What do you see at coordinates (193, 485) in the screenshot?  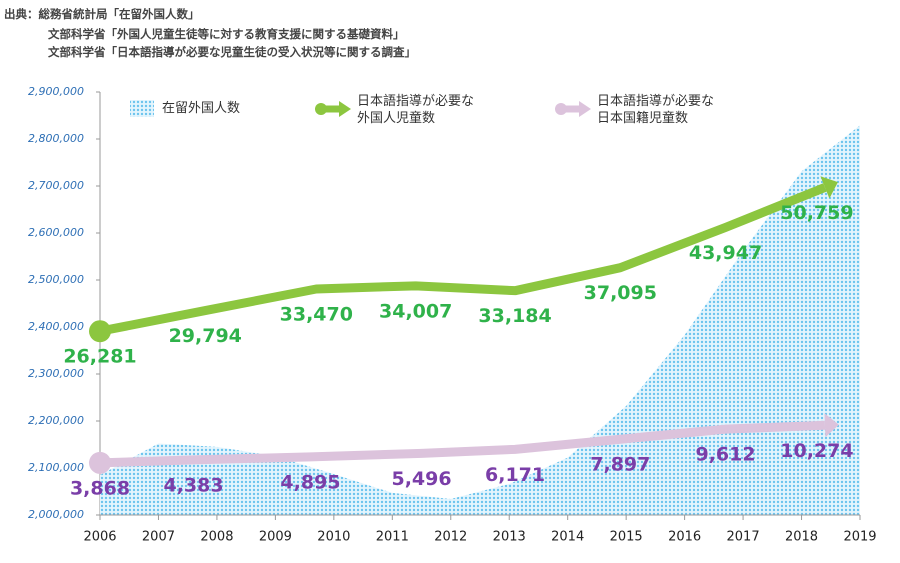 I see `value-label: 4,383` at bounding box center [193, 485].